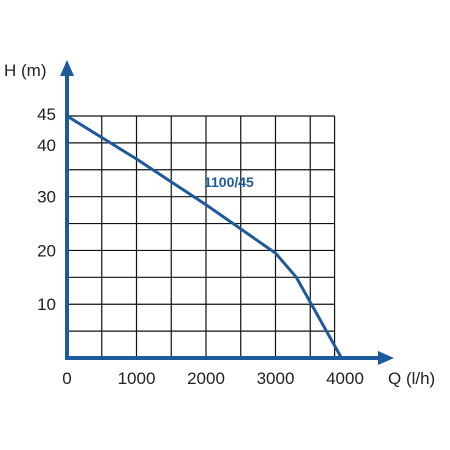  What do you see at coordinates (46, 145) in the screenshot?
I see `y-tick-label: 40` at bounding box center [46, 145].